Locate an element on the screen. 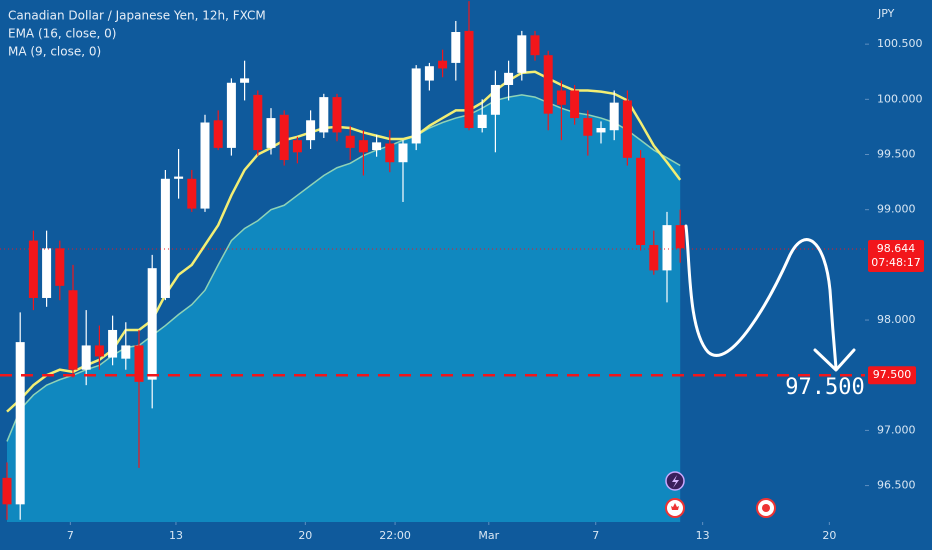 The height and width of the screenshot is (550, 932). indicator-label: MA (9, close, 0) is located at coordinates (54, 52).